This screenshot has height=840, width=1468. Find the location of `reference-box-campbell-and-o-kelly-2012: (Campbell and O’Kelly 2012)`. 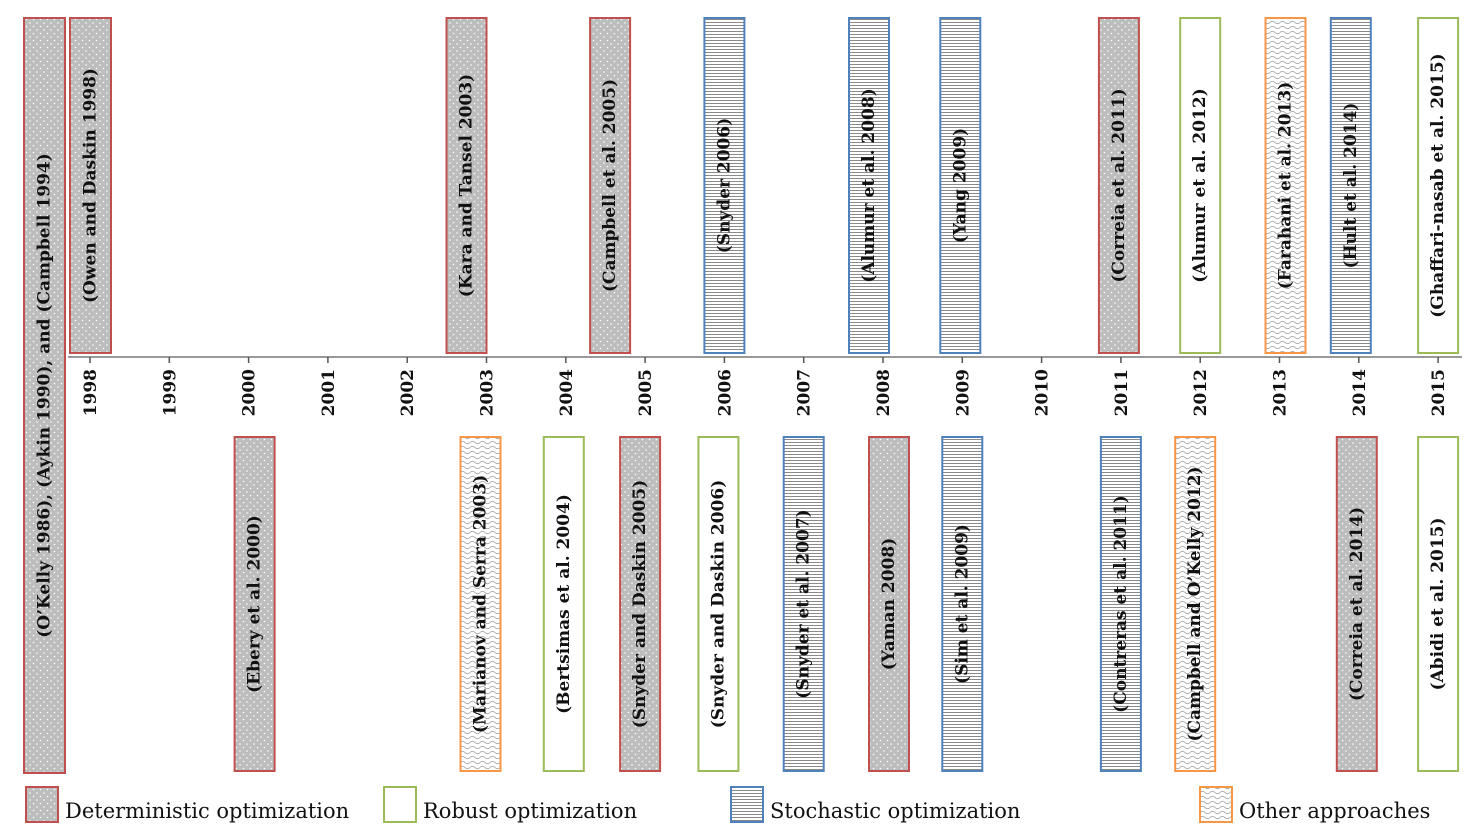

reference-box-campbell-and-o-kelly-2012: (Campbell and O’Kelly 2012) is located at coordinates (1195, 604).